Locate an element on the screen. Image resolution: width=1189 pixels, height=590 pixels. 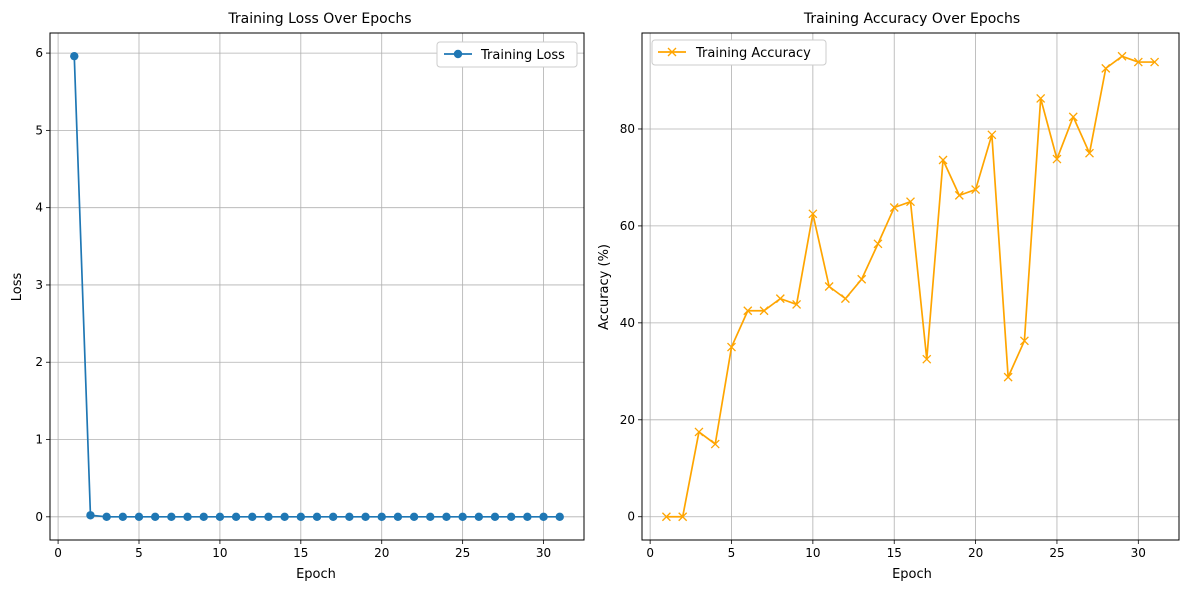
accuracy-legend-box is located at coordinates (739, 52).